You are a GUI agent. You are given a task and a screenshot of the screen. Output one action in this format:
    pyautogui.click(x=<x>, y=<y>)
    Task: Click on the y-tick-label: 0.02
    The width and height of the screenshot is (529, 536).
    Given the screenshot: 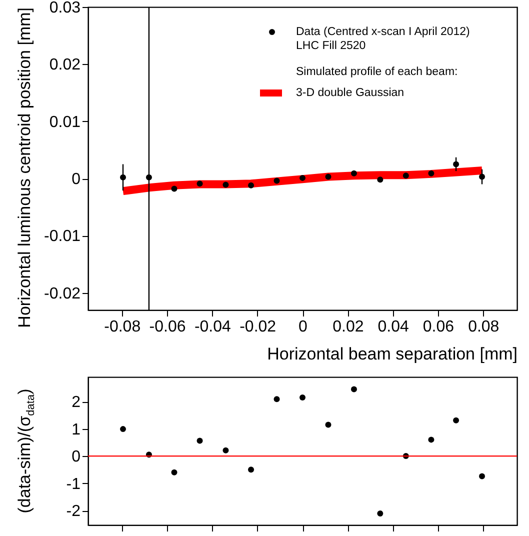 What is the action you would take?
    pyautogui.click(x=65, y=65)
    